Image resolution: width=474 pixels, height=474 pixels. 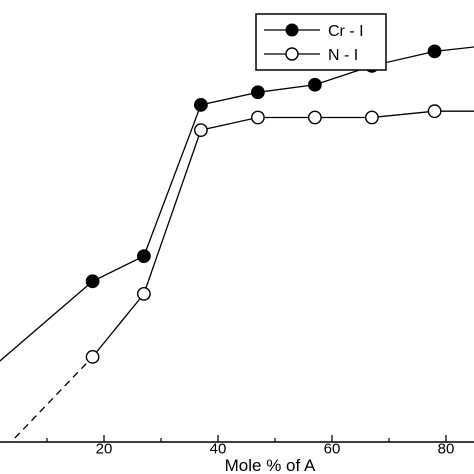 I want to click on x-tick-label: 80, so click(x=446, y=448).